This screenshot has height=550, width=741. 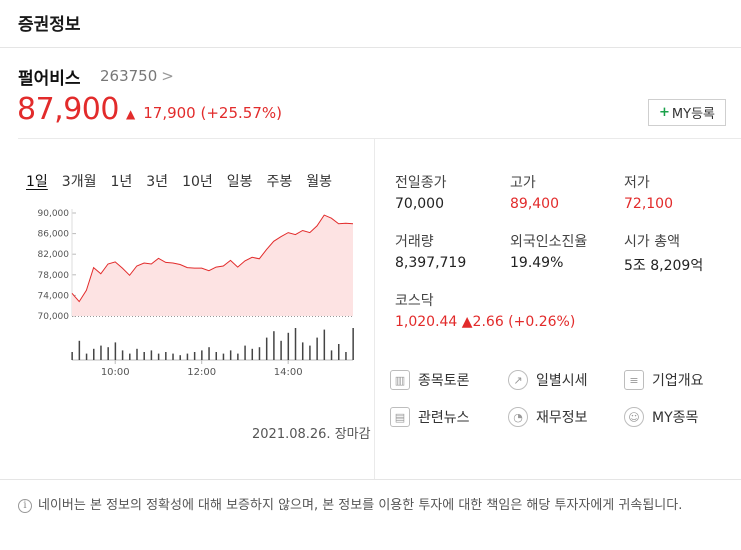 What do you see at coordinates (414, 301) in the screenshot?
I see `stat-label: 코스닥` at bounding box center [414, 301].